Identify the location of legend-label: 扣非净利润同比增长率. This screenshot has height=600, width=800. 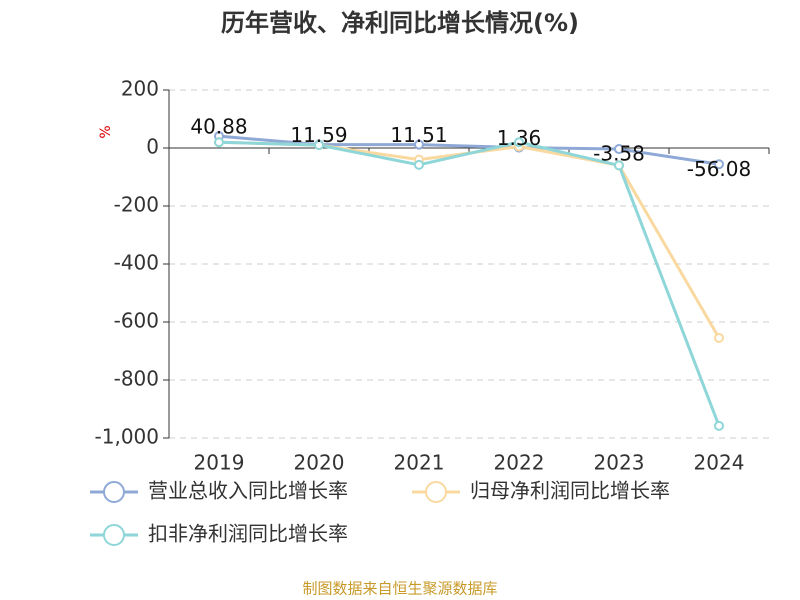
(248, 534).